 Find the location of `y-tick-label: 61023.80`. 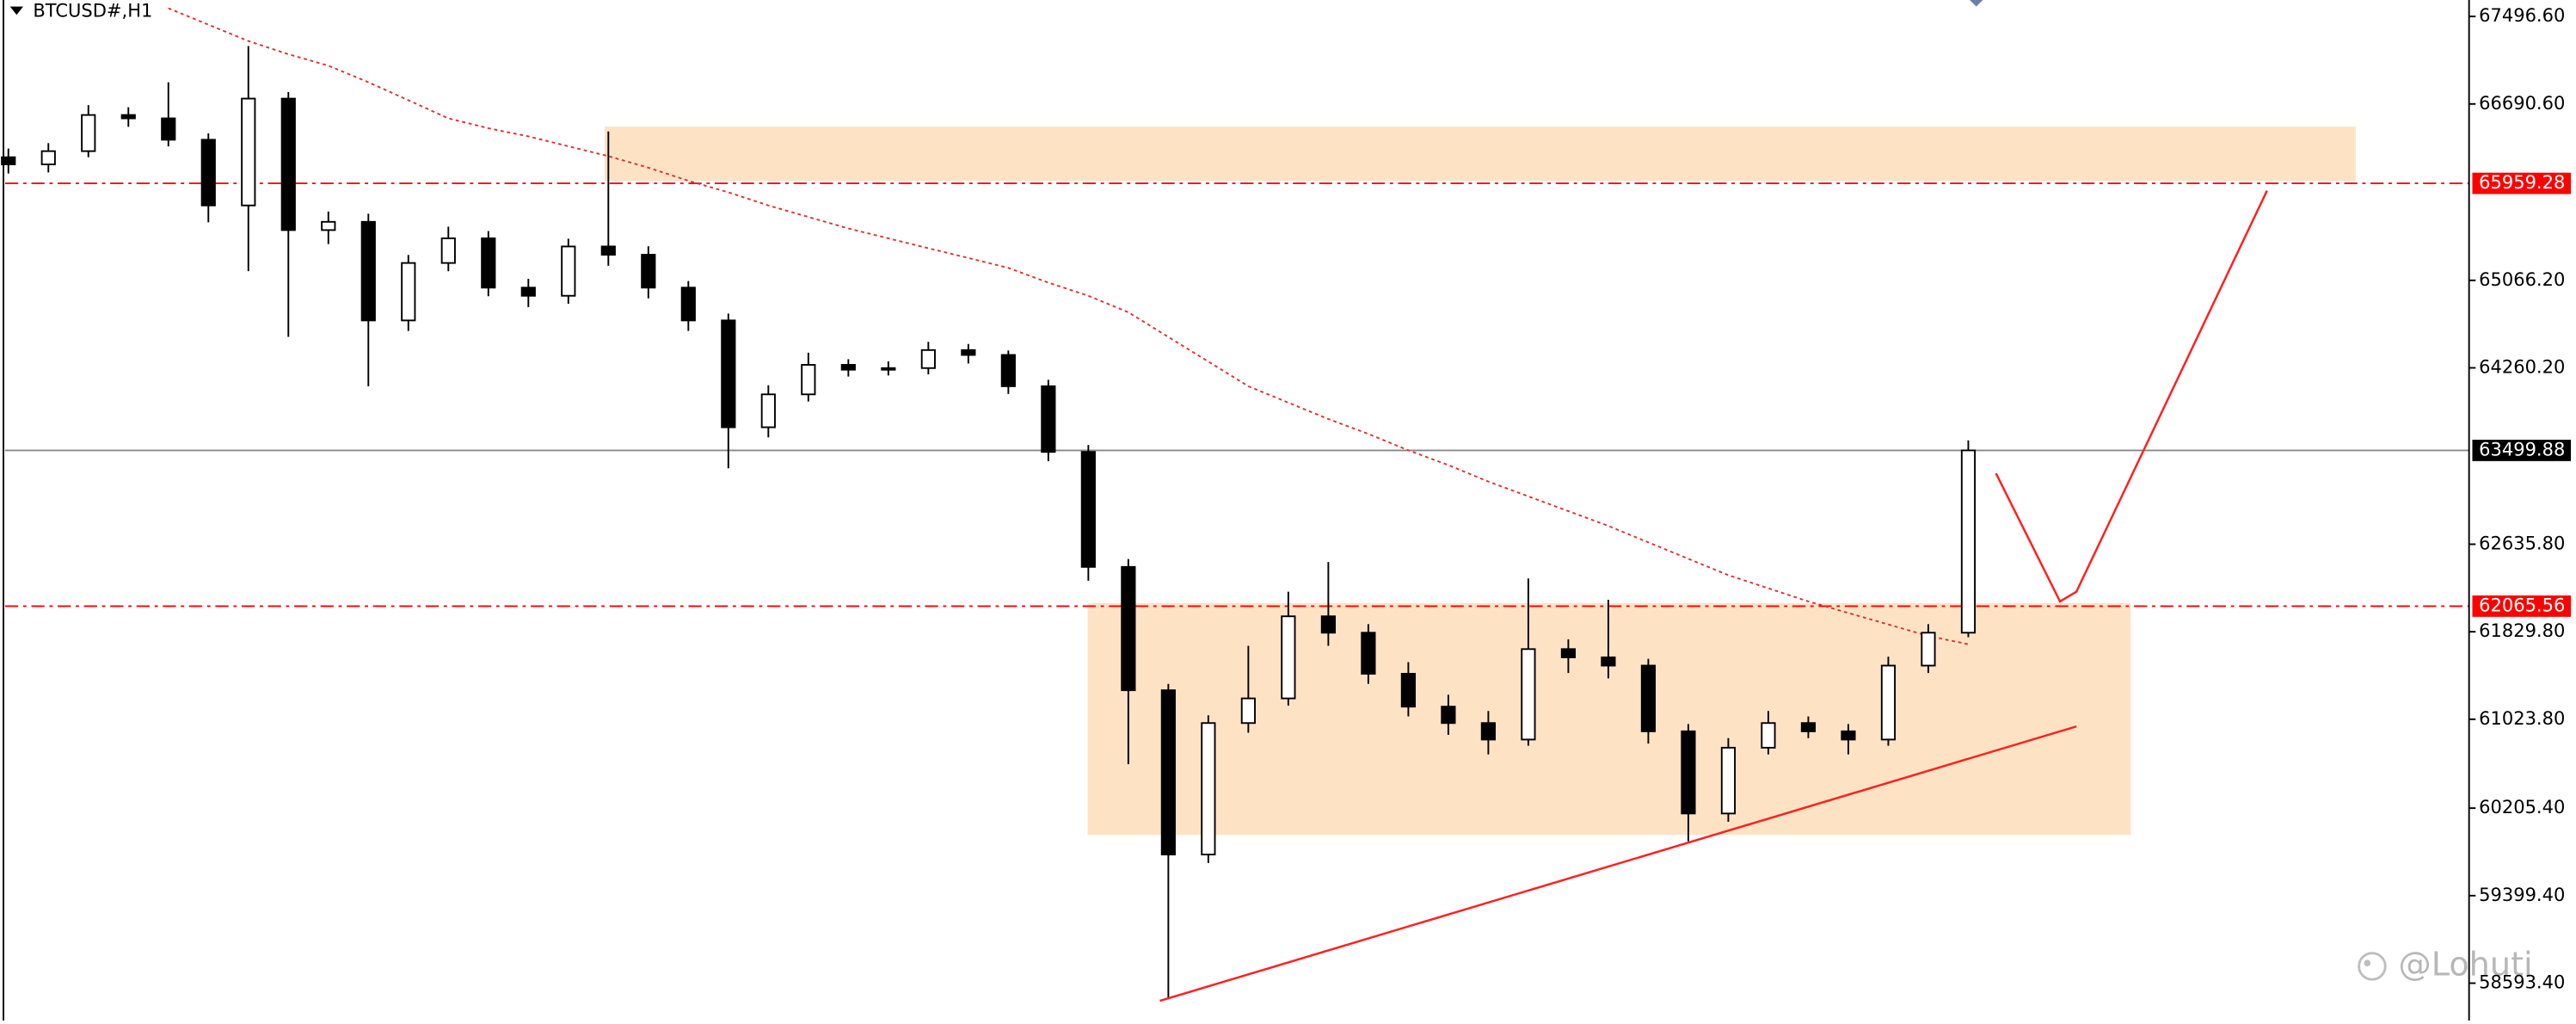

y-tick-label: 61023.80 is located at coordinates (2522, 718).